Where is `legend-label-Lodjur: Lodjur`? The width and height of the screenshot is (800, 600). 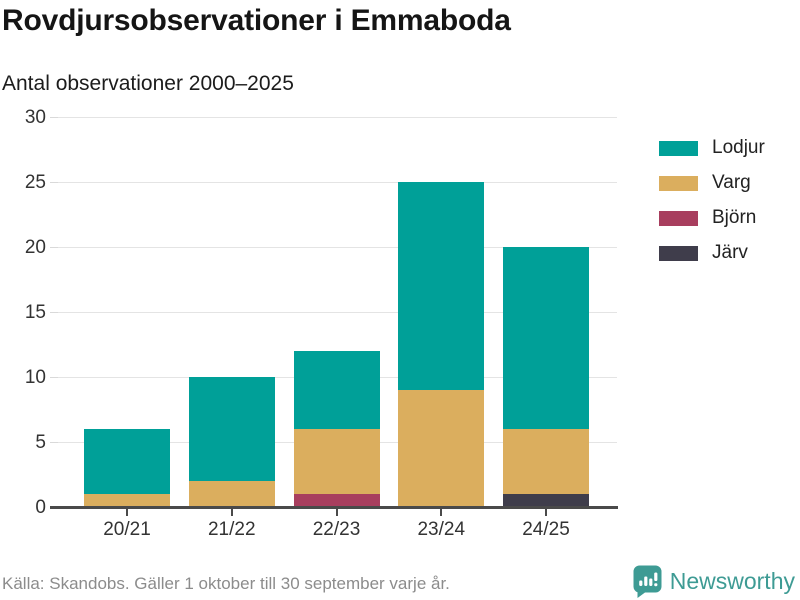
legend-label-Lodjur: Lodjur is located at coordinates (738, 147).